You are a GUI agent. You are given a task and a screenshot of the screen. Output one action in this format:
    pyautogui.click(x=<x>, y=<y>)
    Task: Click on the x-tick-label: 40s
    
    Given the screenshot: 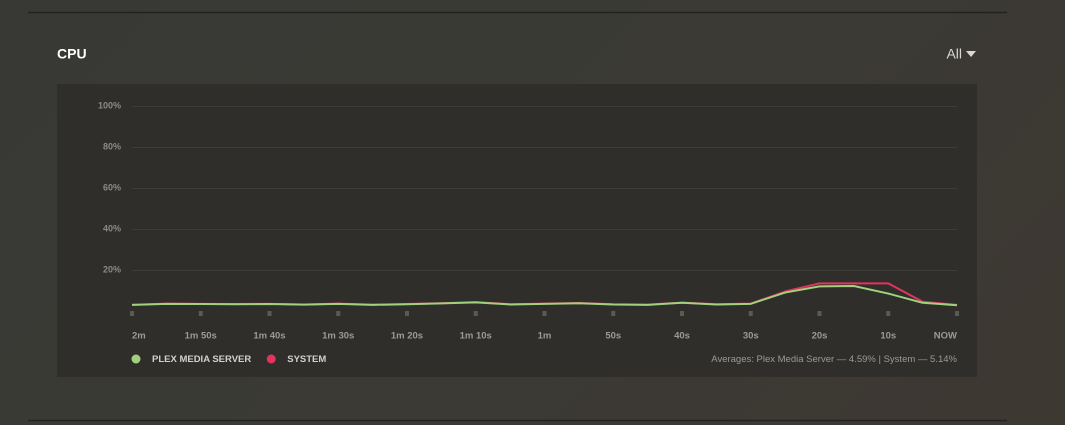 What is the action you would take?
    pyautogui.click(x=682, y=336)
    